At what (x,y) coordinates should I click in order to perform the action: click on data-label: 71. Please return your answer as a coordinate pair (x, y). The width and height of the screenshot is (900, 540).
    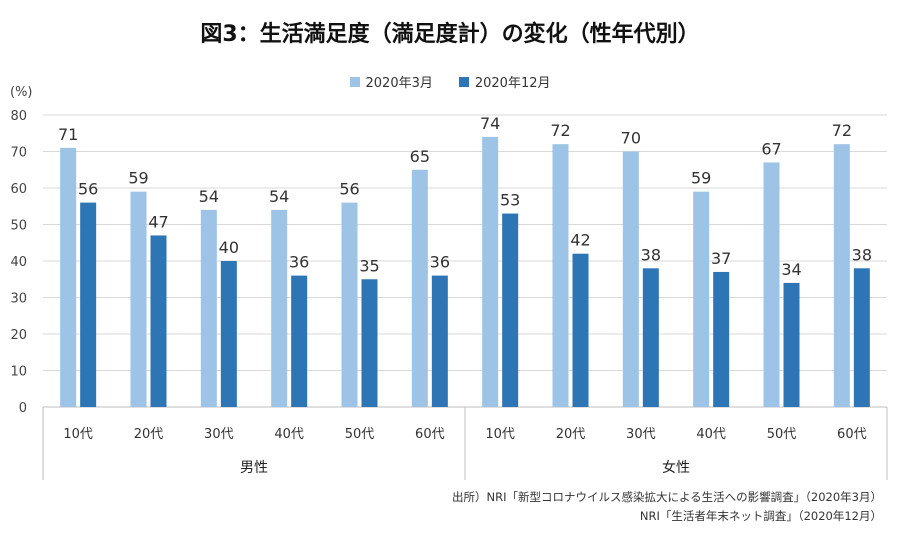
    Looking at the image, I should click on (68, 134).